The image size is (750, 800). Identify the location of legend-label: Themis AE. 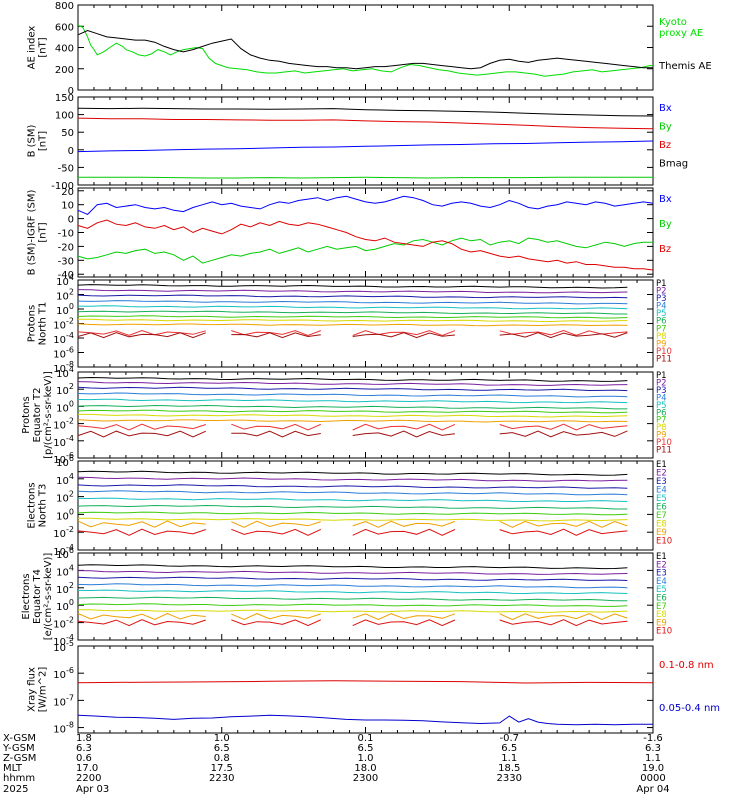
(685, 66).